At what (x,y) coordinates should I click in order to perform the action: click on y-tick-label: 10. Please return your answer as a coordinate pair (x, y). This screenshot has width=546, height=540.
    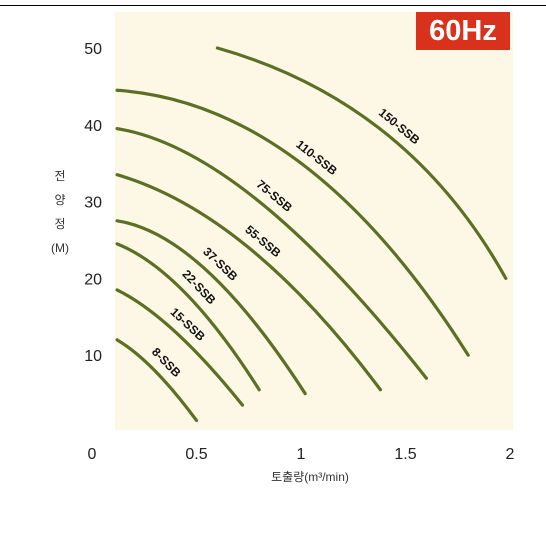
    Looking at the image, I should click on (93, 356).